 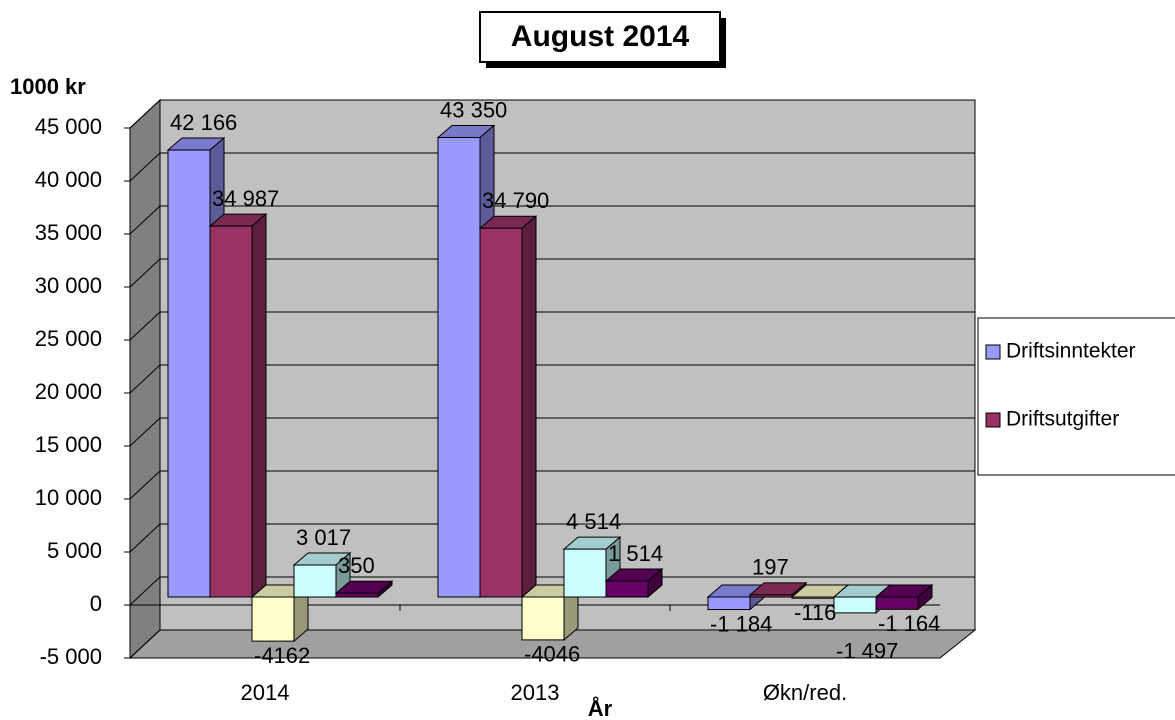 What do you see at coordinates (265, 692) in the screenshot?
I see `x-tick-label: 2014` at bounding box center [265, 692].